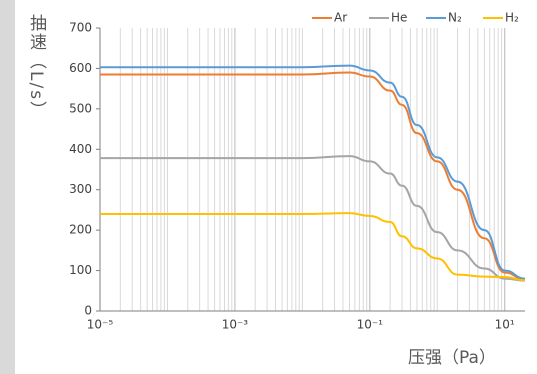  I want to click on y-tick-label: 500, so click(80, 108).